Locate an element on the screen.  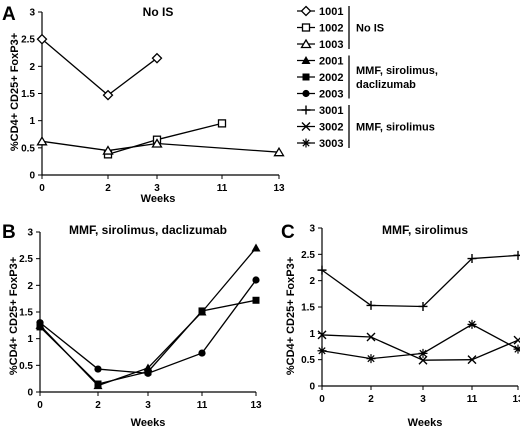
legend-group-label: No IS is located at coordinates (370, 29).